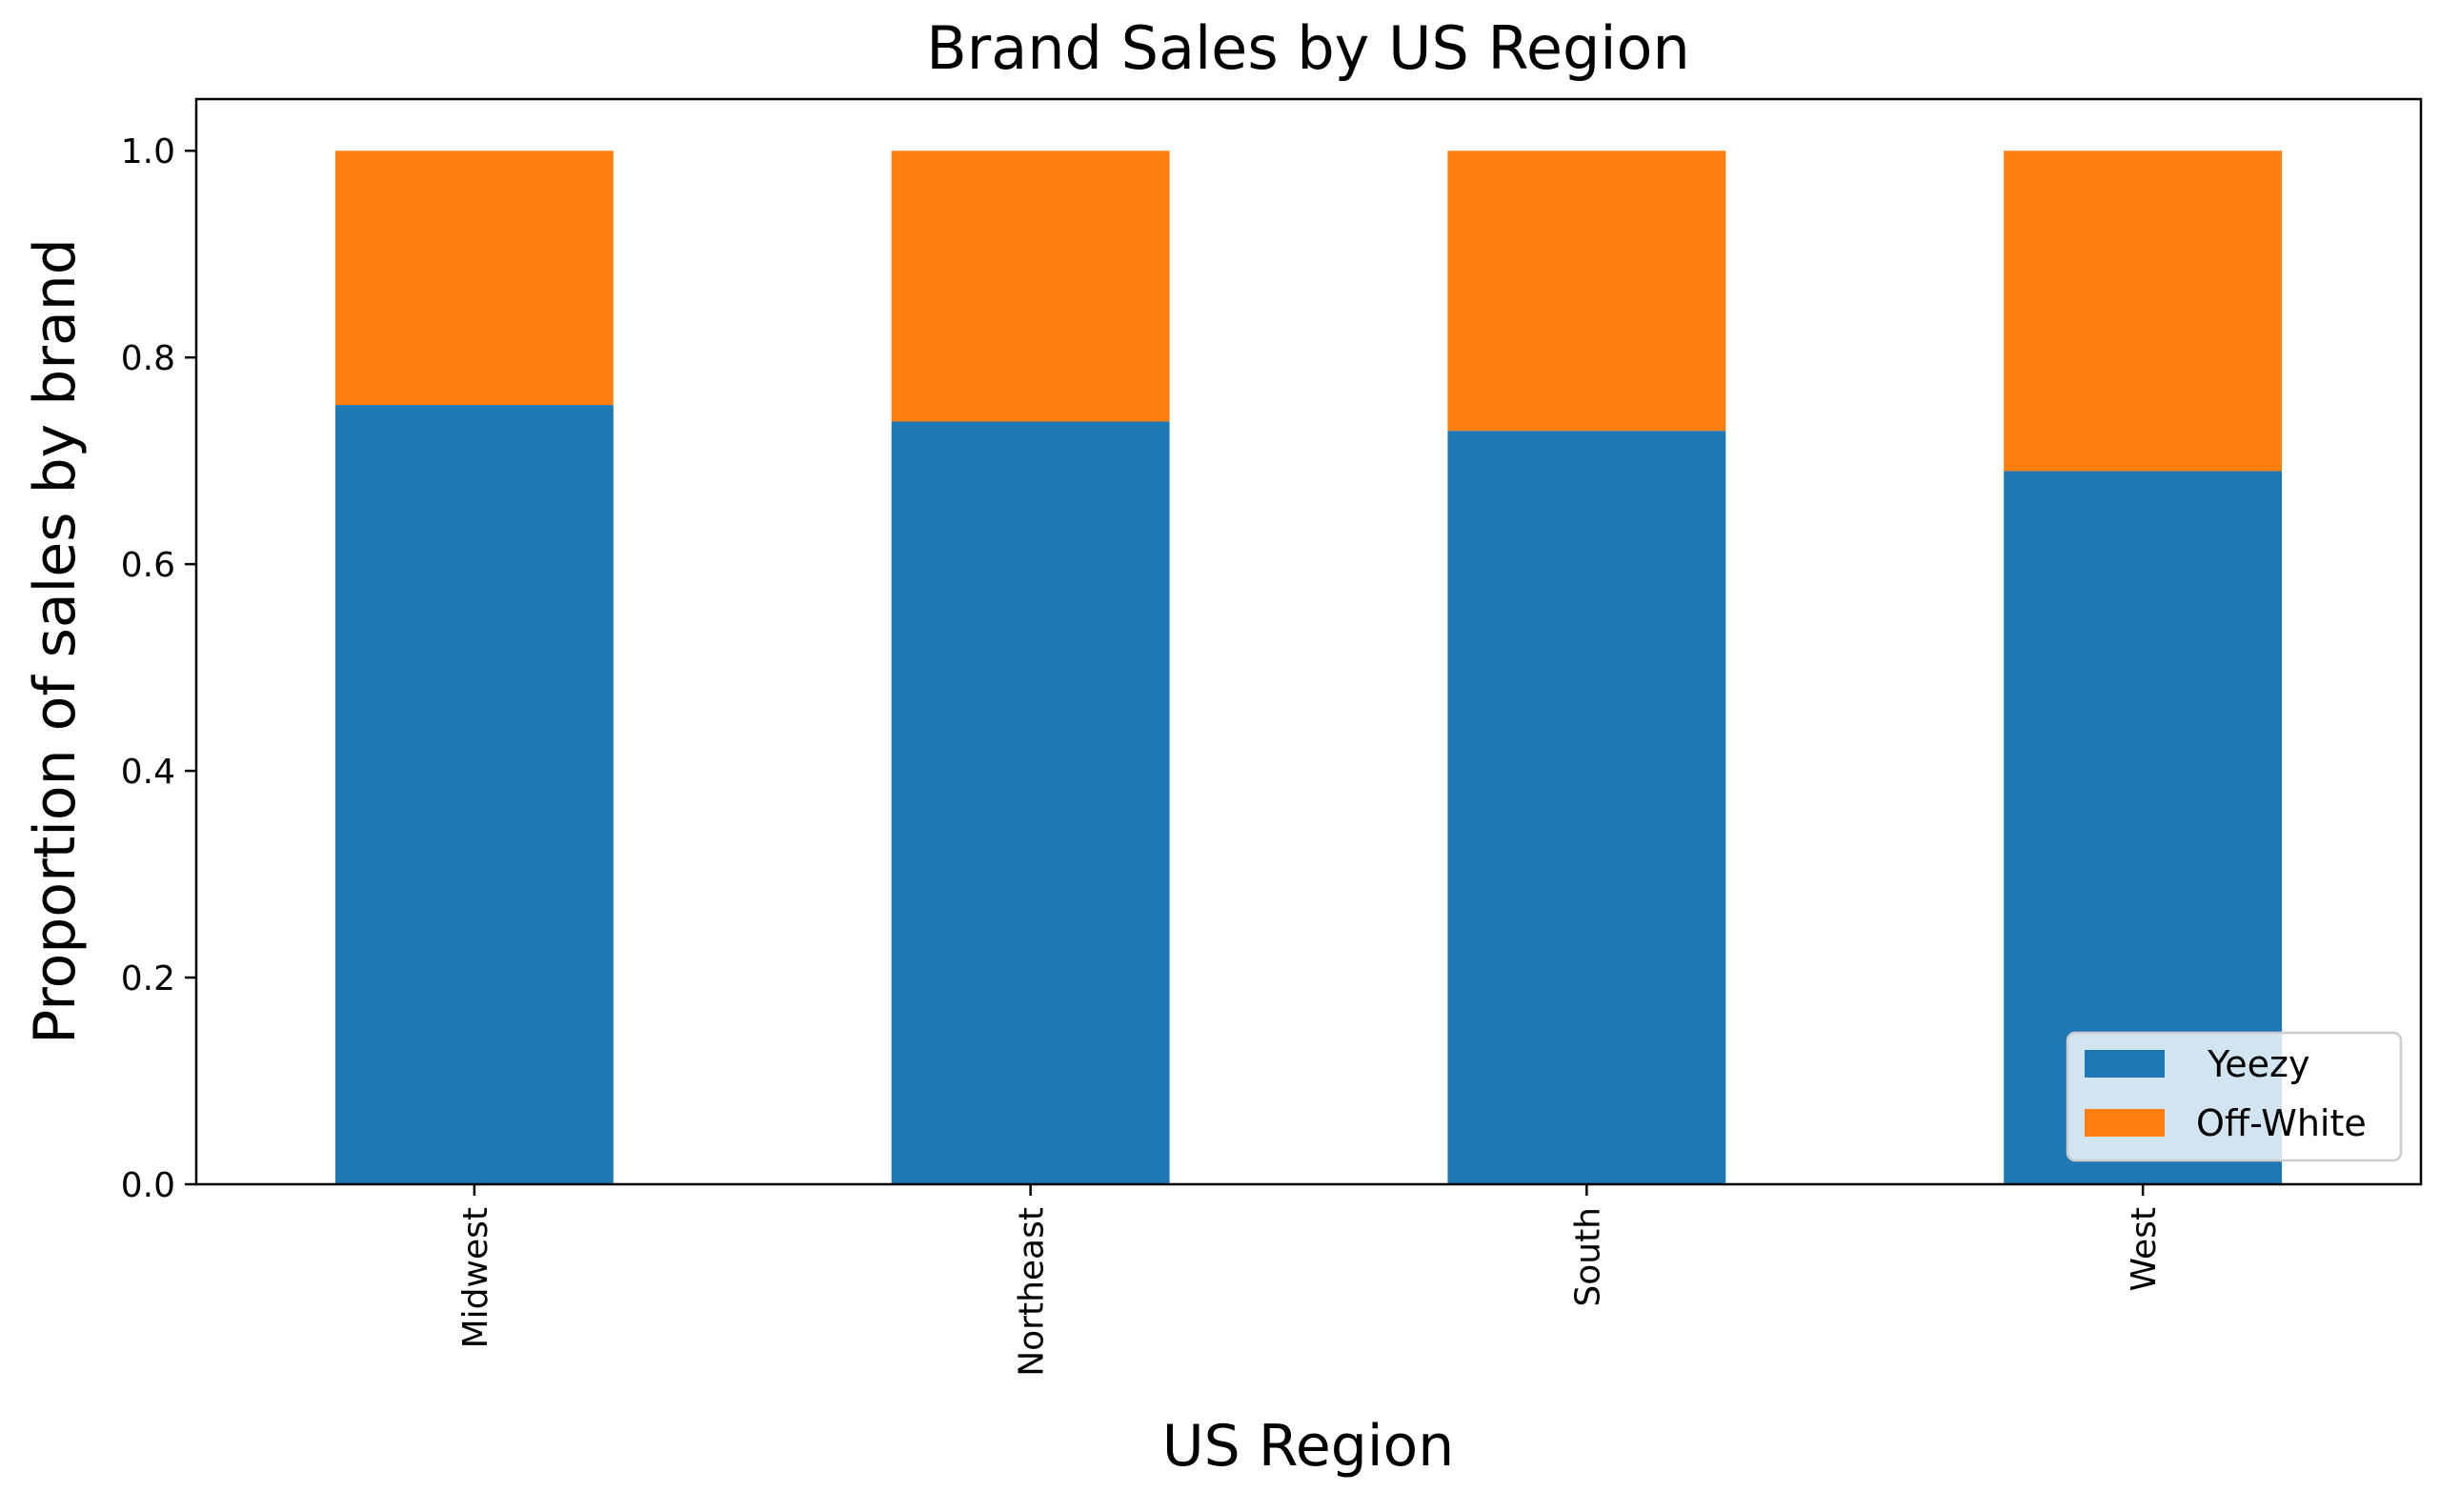  Describe the element at coordinates (474, 794) in the screenshot. I see `bar-midwest-yeezy` at that location.